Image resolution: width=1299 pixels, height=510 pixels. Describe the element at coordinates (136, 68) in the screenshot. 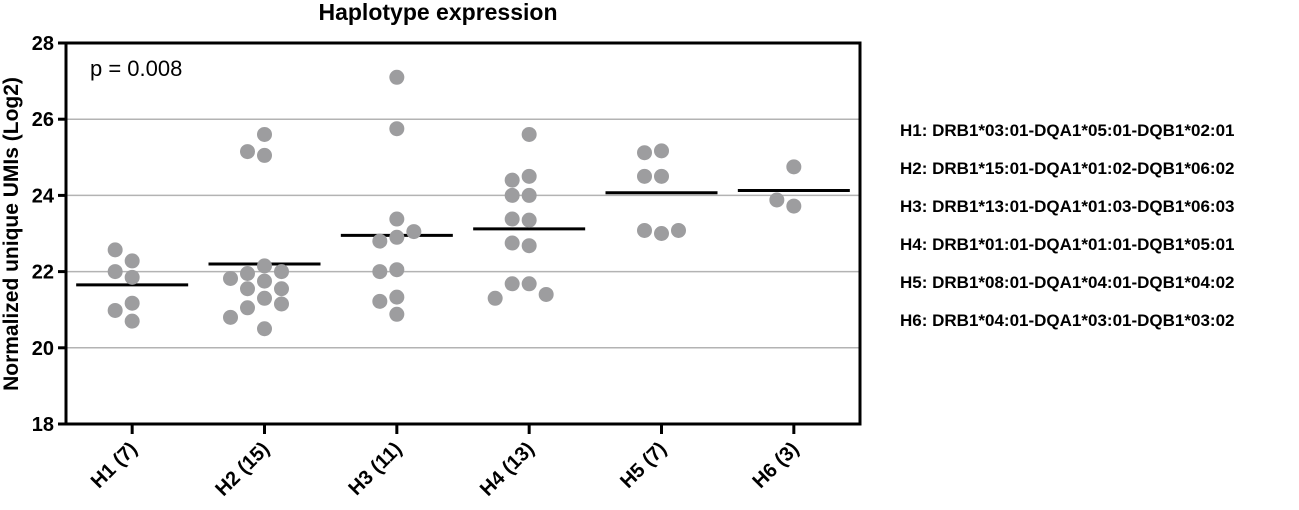

I see `p-value-annotation: p = 0.008` at that location.